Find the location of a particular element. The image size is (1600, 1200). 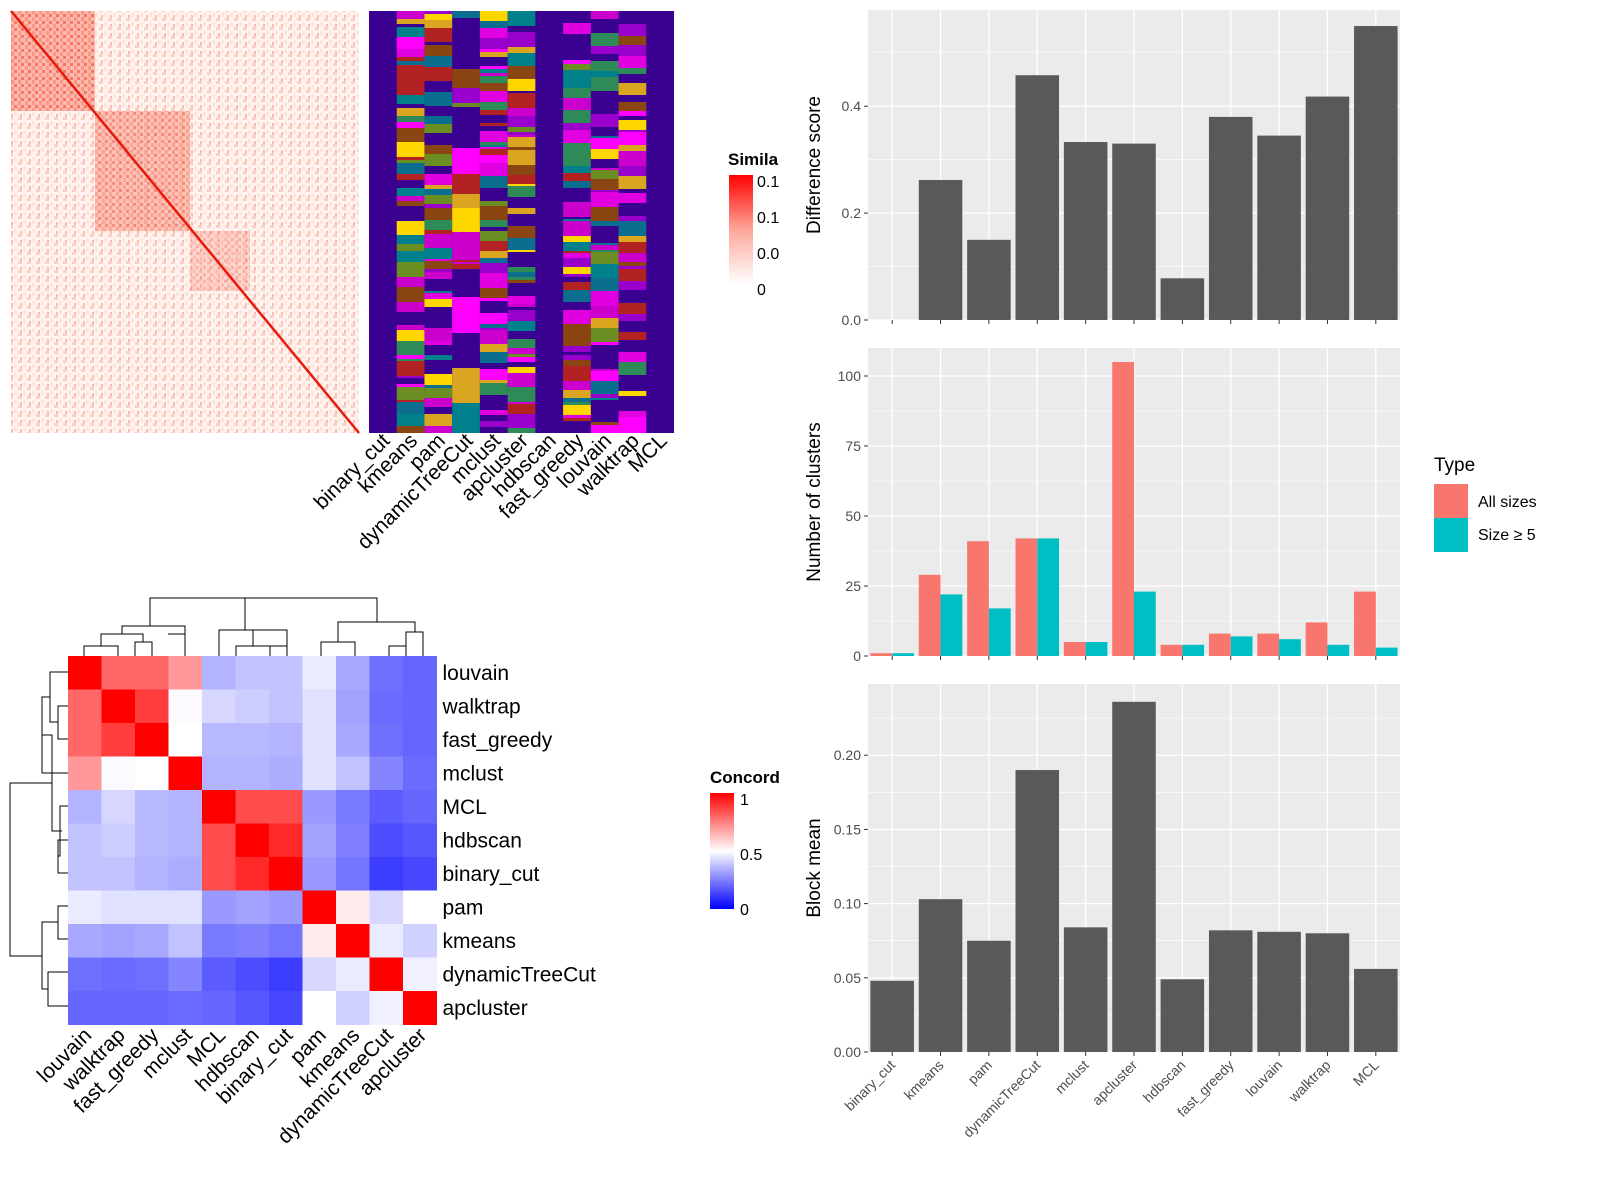

x-tick-label: MCL is located at coordinates (1366, 1073).